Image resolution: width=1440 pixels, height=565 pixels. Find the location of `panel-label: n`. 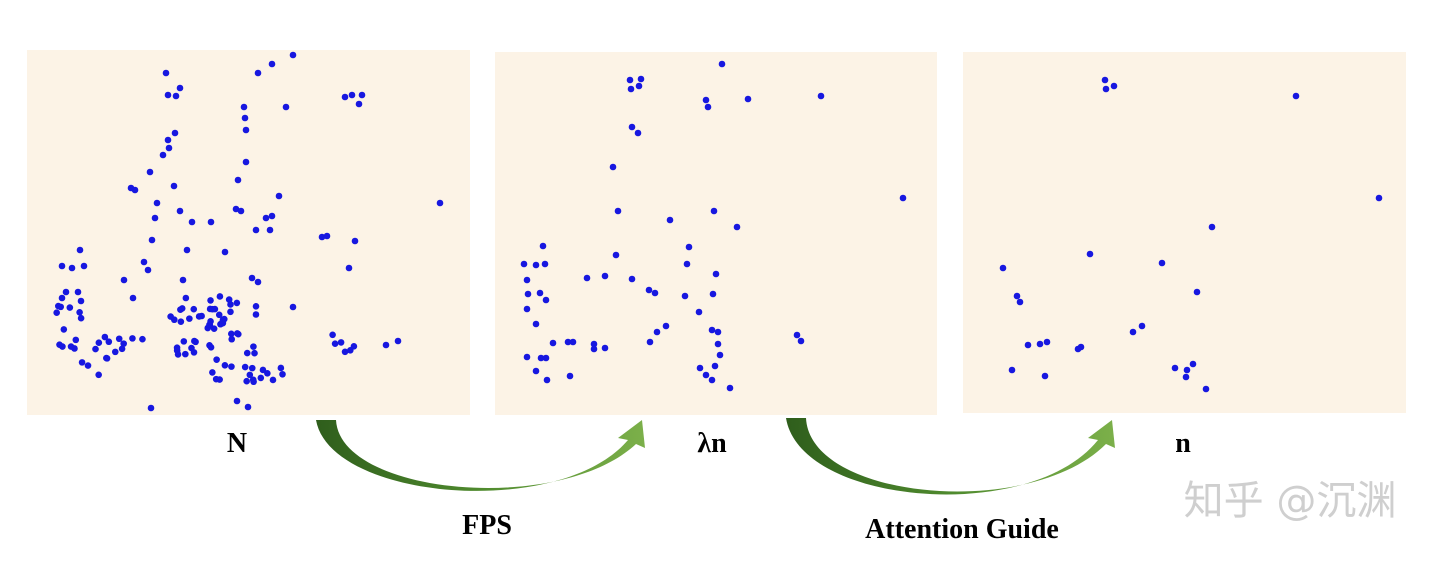

panel-label: n is located at coordinates (1183, 443).